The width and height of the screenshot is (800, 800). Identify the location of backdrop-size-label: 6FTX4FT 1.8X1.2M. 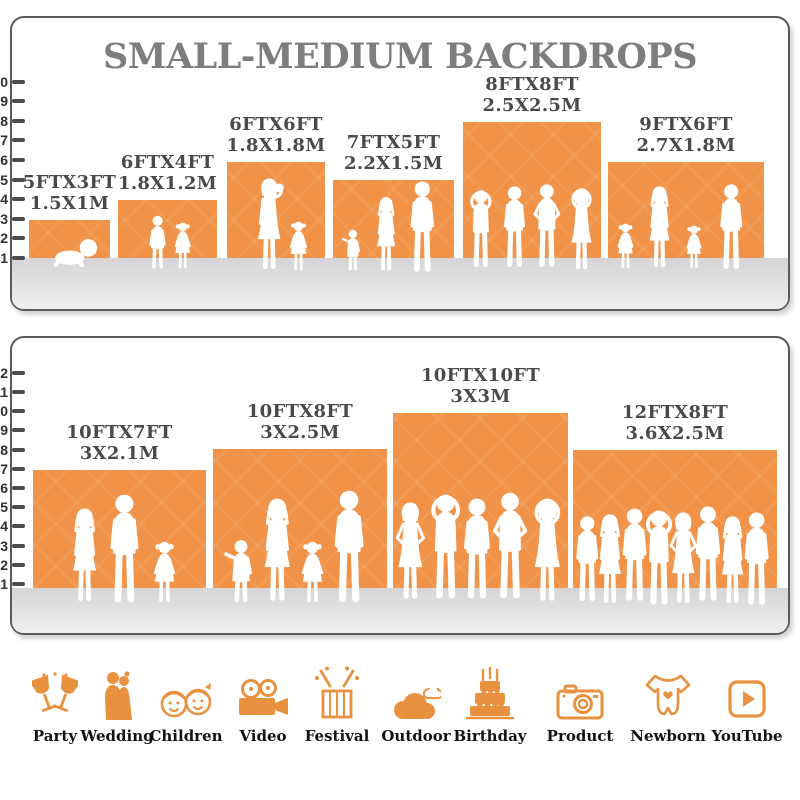
(168, 173).